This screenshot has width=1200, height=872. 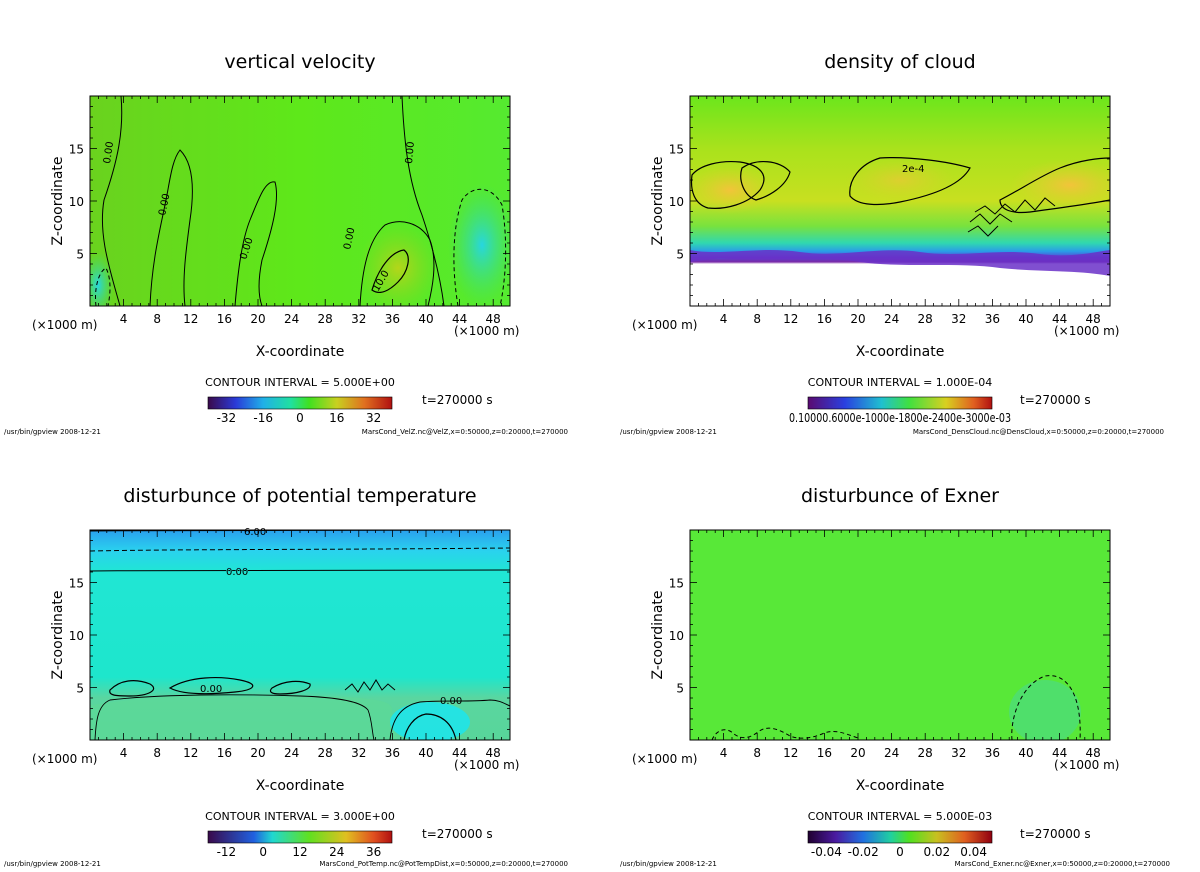 What do you see at coordinates (336, 852) in the screenshot?
I see `colorbar-tick-label: 24` at bounding box center [336, 852].